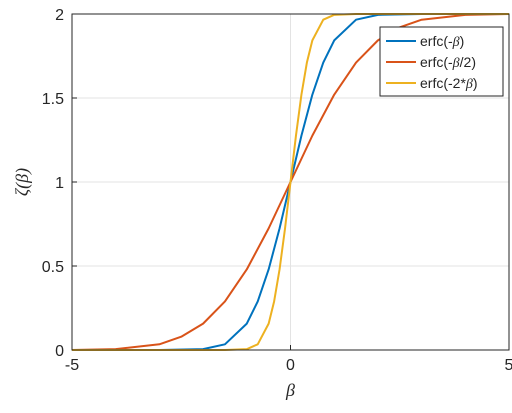 This screenshot has width=512, height=413. Describe the element at coordinates (53, 99) in the screenshot. I see `y-tick-label: 1.5` at that location.